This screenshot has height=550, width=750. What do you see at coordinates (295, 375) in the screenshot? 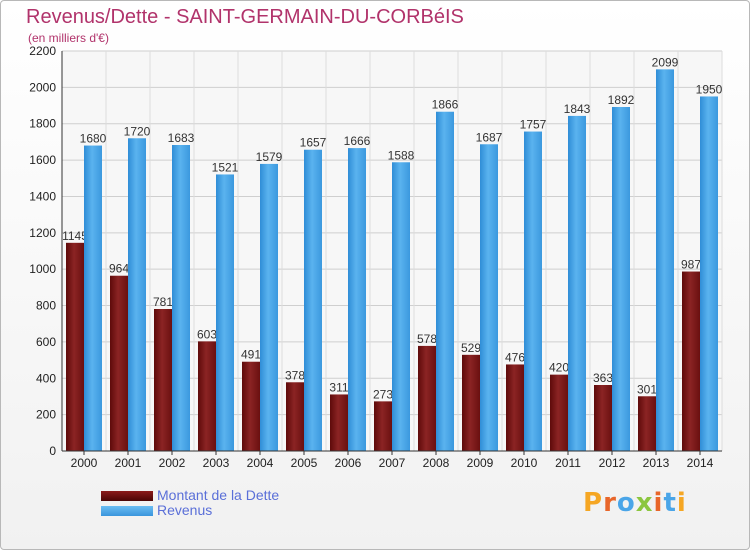
I see `data-label-dette: 378` at bounding box center [295, 375].